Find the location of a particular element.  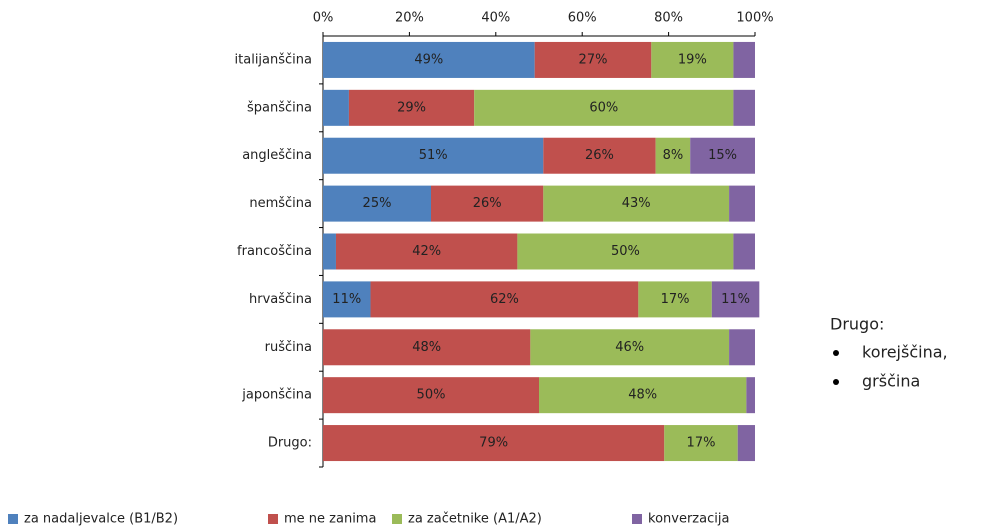

value-label: 60% is located at coordinates (603, 107).